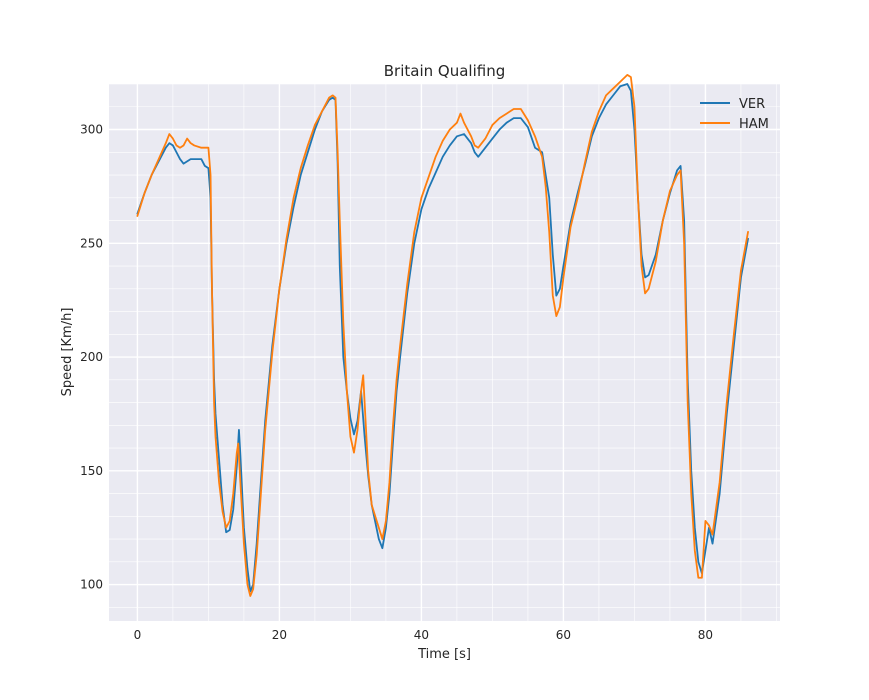 The image size is (869, 700). Describe the element at coordinates (279, 635) in the screenshot. I see `x-tick-label: 20` at that location.